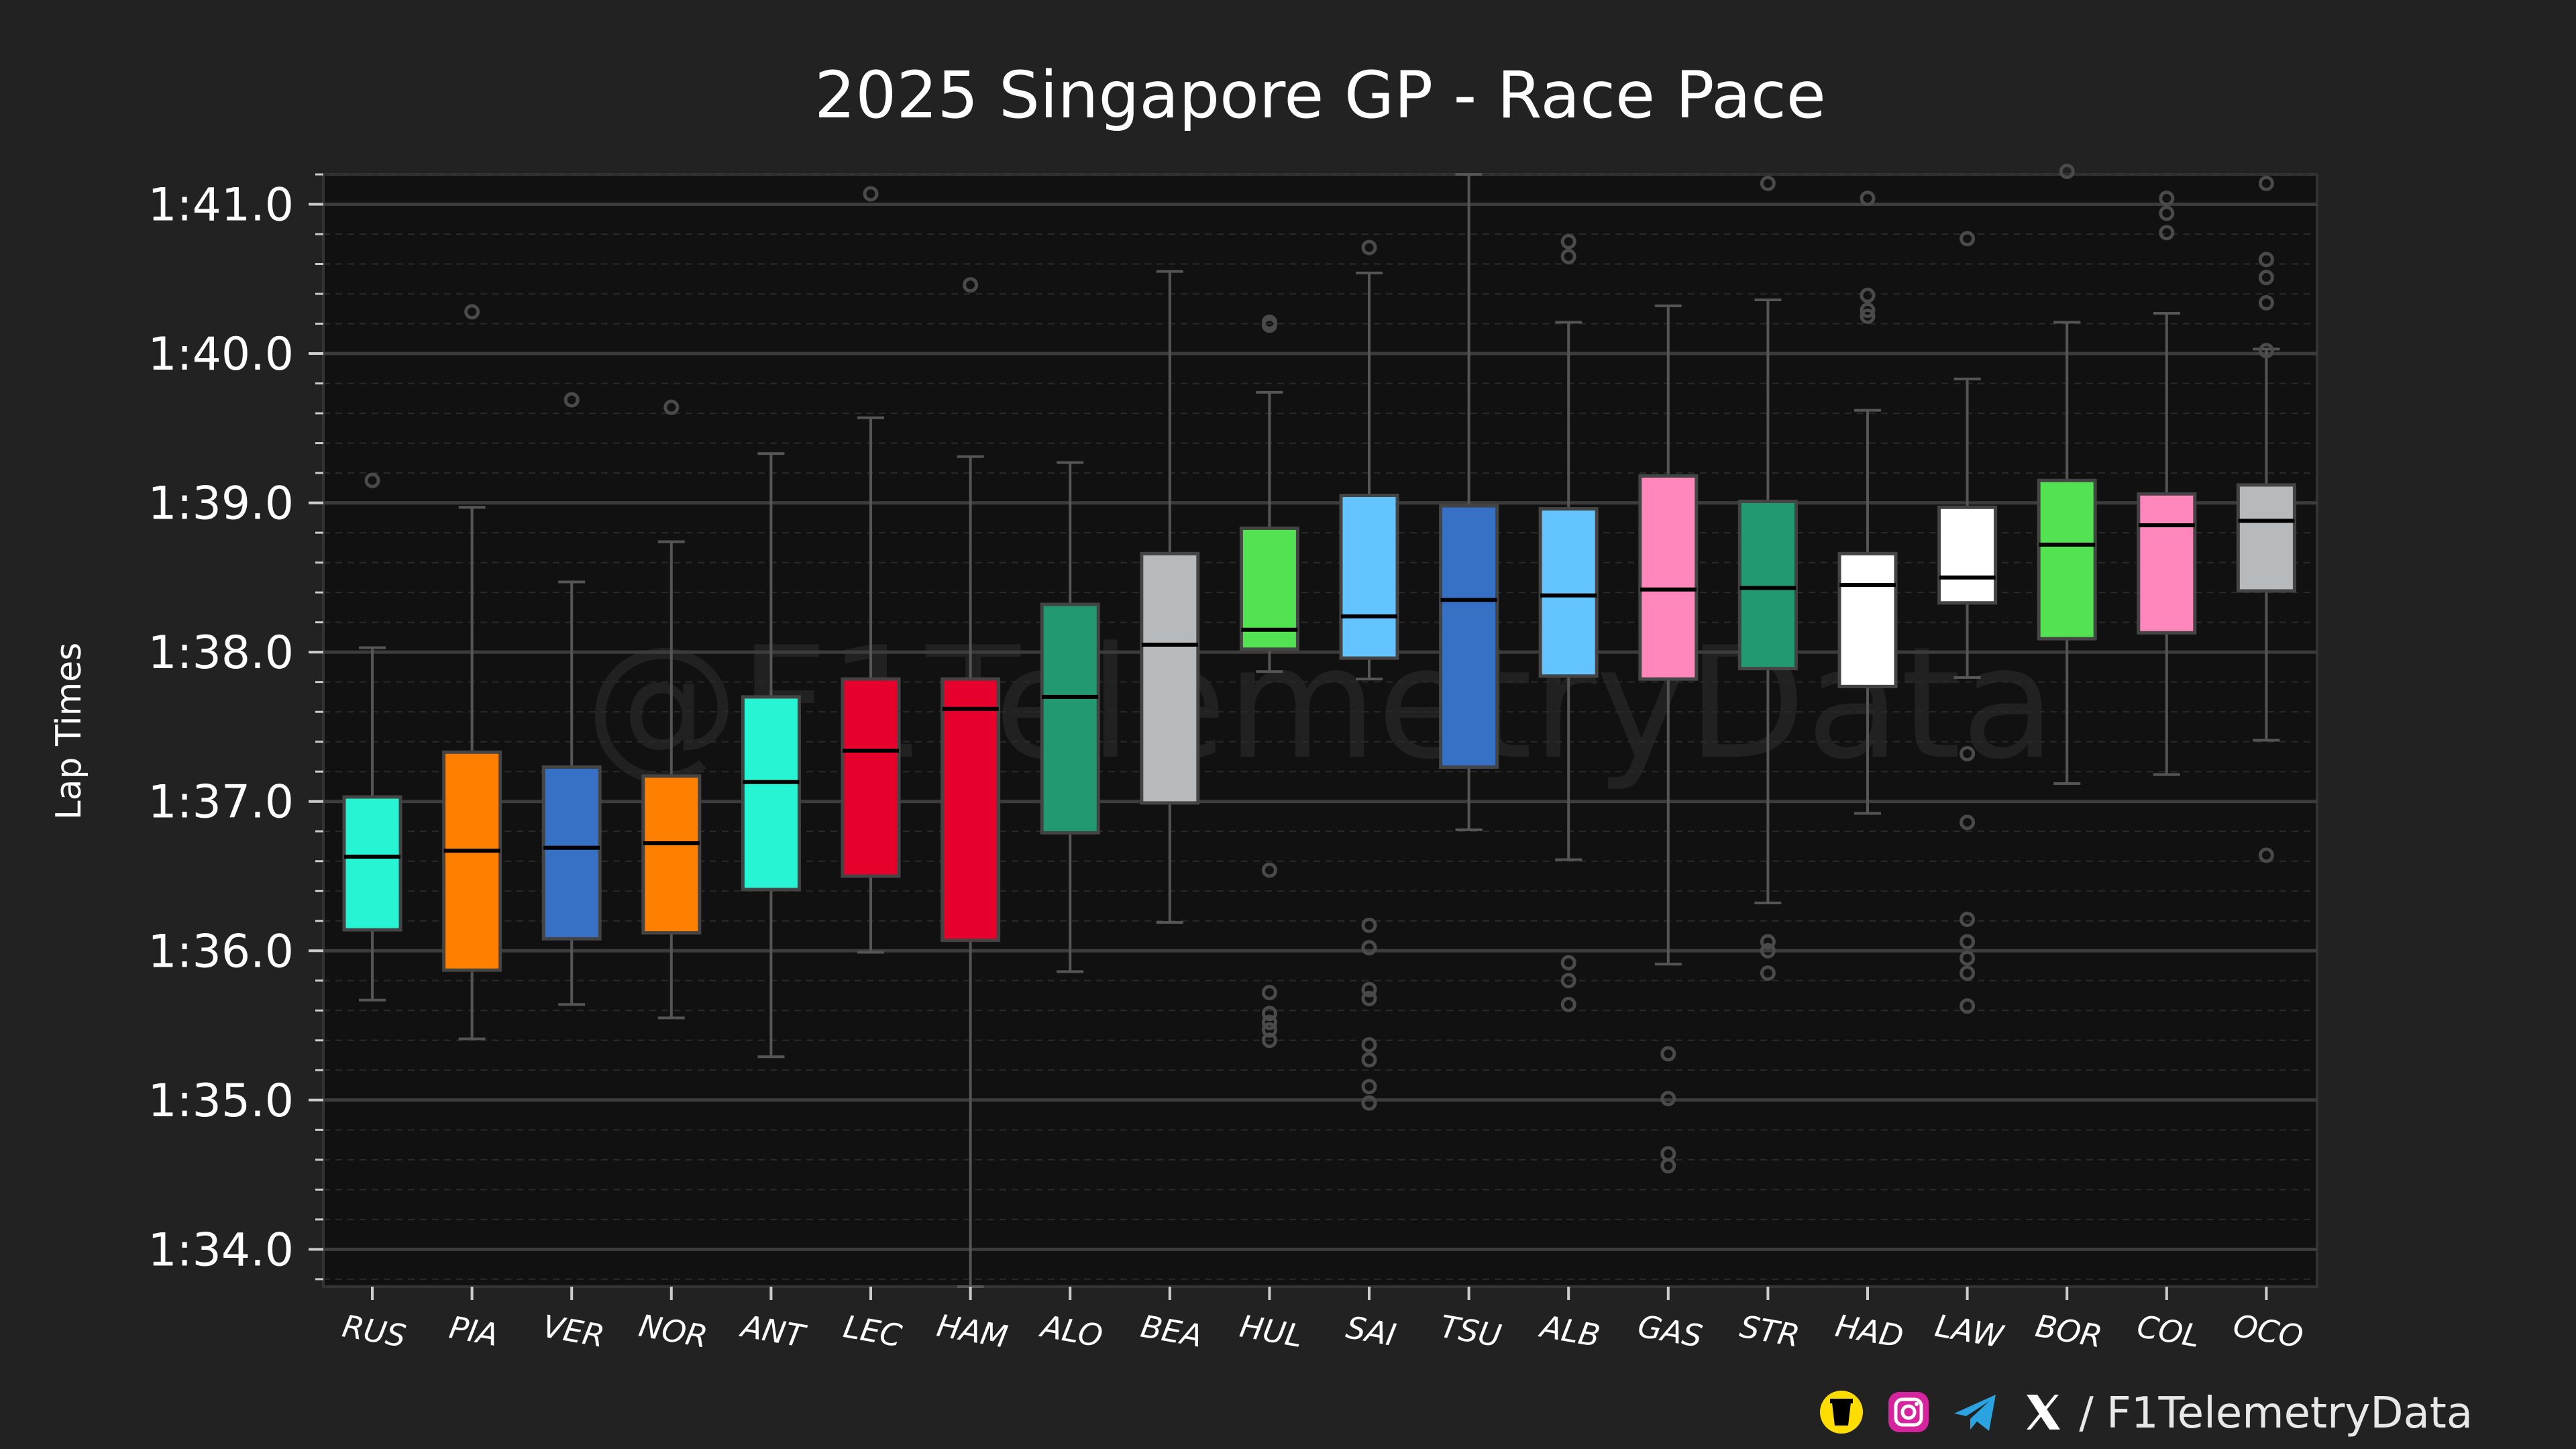 Image resolution: width=2576 pixels, height=1449 pixels. I want to click on x-icon, so click(2043, 1412).